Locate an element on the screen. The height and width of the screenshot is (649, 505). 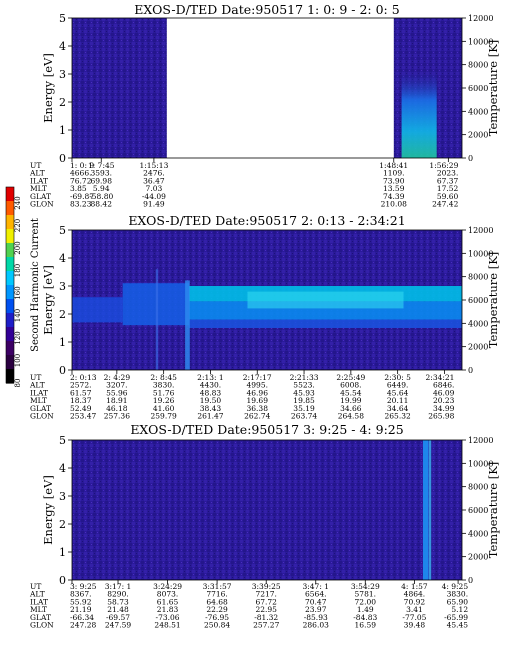
table-cell: 20.11 is located at coordinates (397, 400).